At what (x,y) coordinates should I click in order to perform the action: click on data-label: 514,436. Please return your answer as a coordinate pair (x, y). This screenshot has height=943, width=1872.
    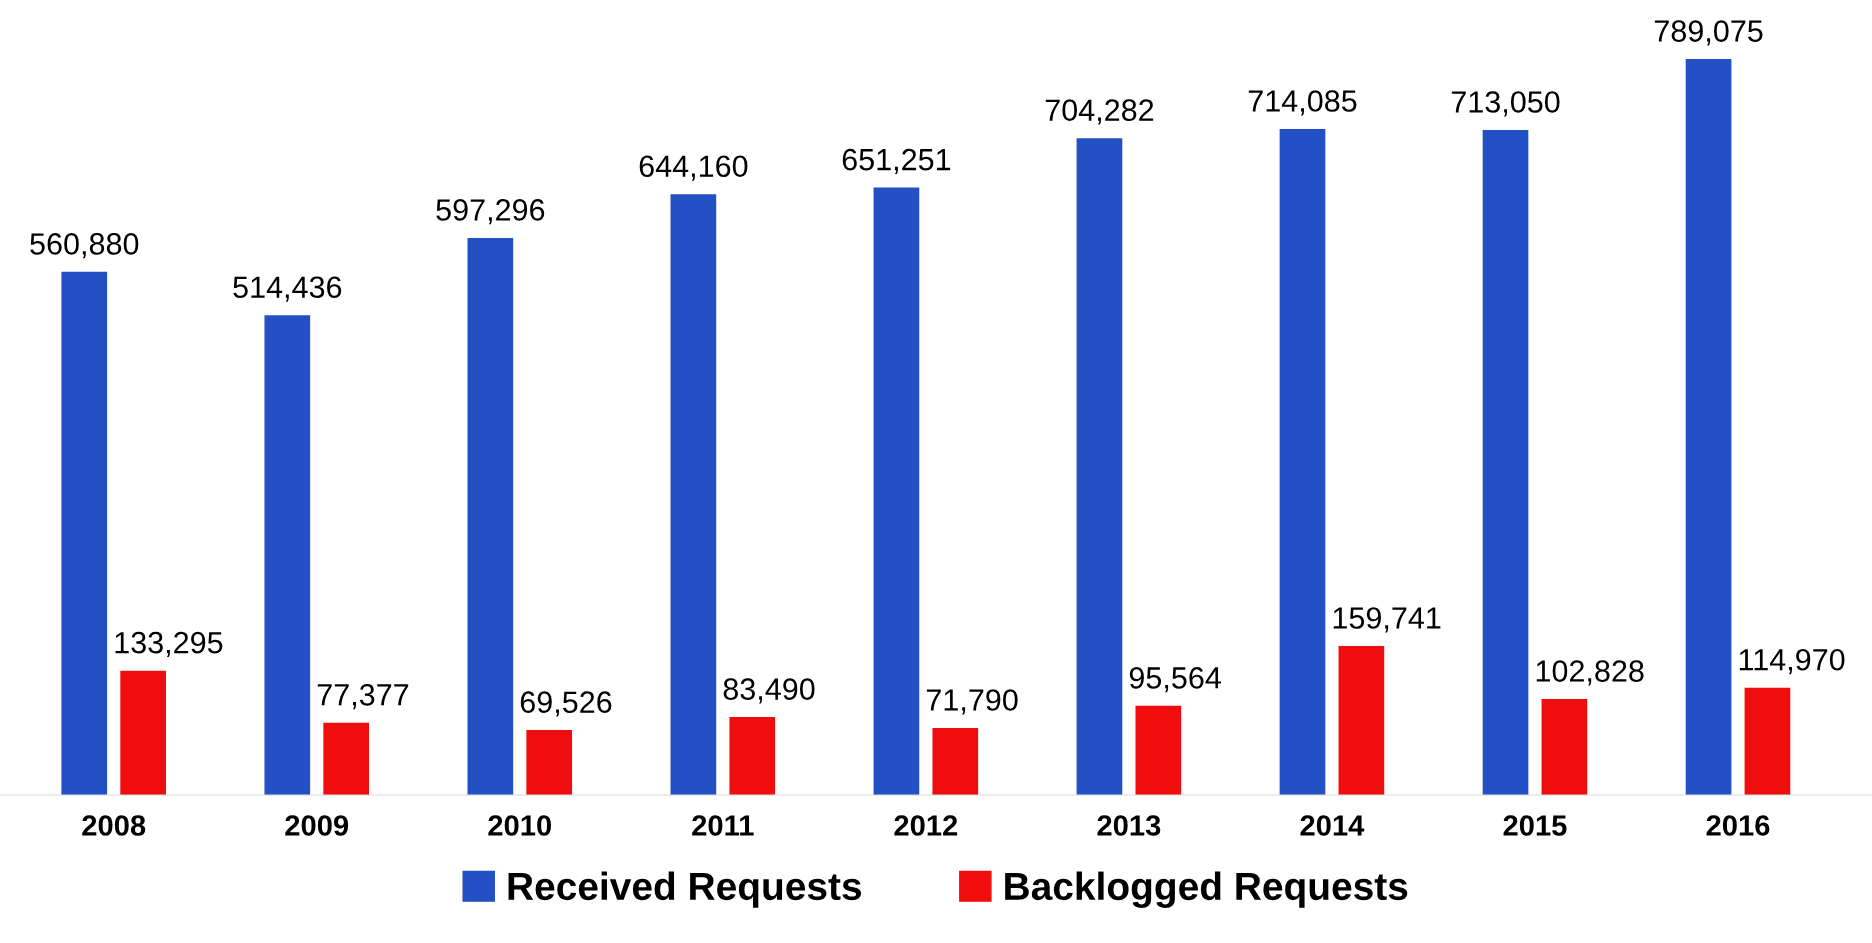
    Looking at the image, I should click on (287, 289).